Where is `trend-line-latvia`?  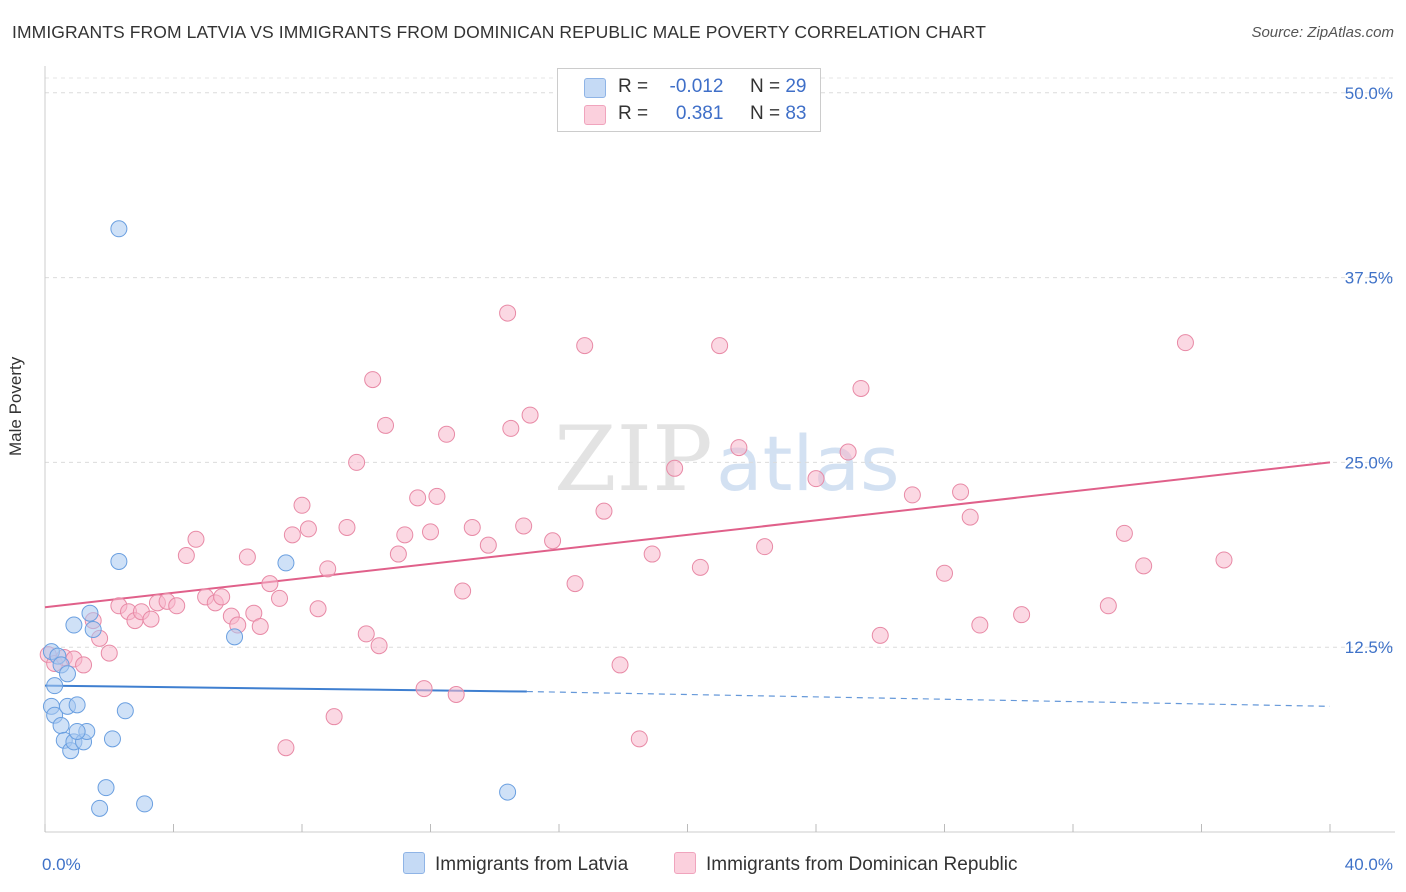
trend-line-latvia is located at coordinates (285, 688).